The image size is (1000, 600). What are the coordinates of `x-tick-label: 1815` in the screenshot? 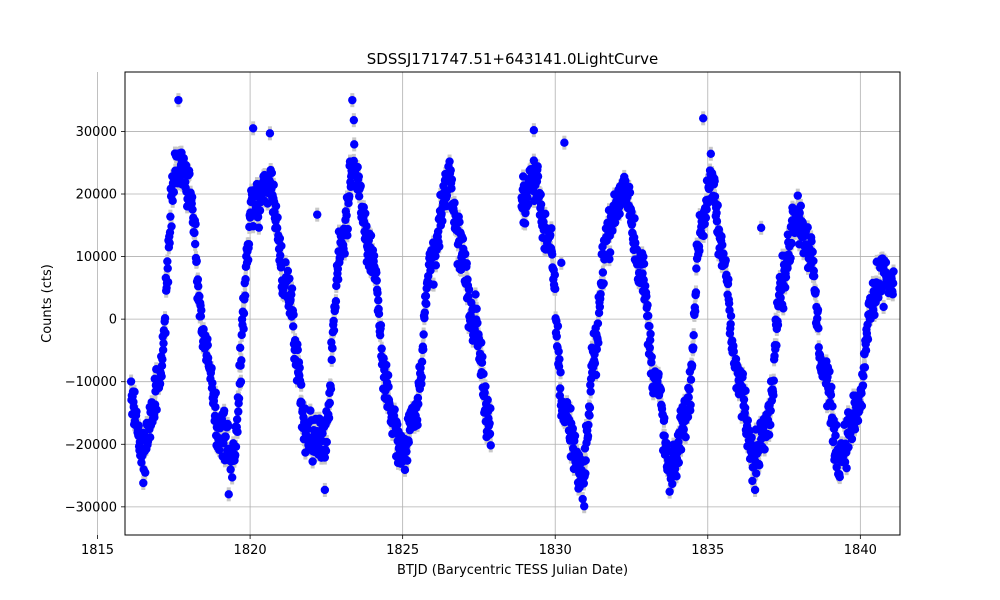 It's located at (97, 550).